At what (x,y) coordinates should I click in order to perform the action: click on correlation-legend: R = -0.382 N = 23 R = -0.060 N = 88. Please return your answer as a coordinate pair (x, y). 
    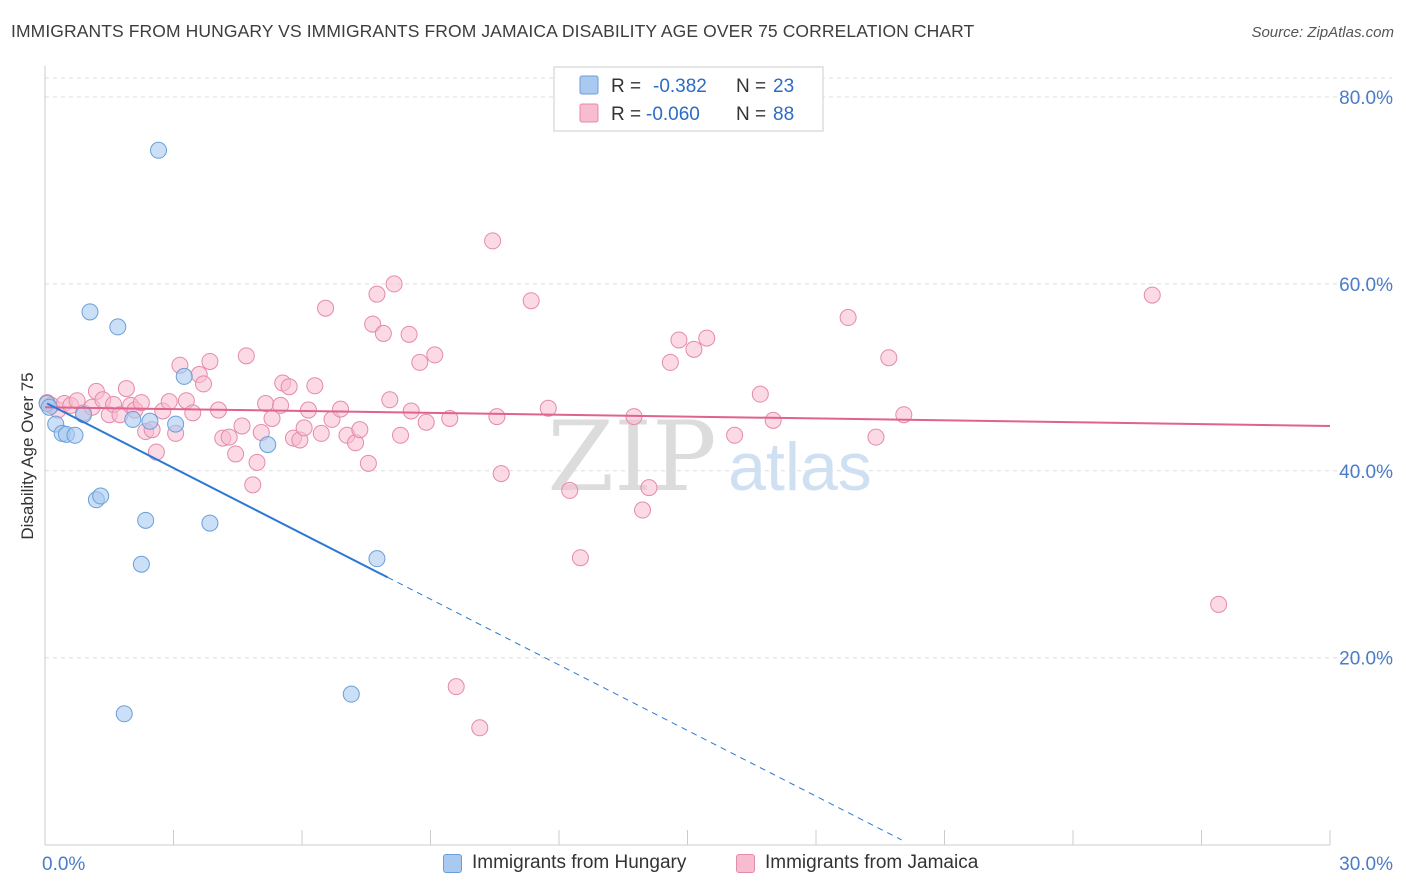
    Looking at the image, I should click on (688, 99).